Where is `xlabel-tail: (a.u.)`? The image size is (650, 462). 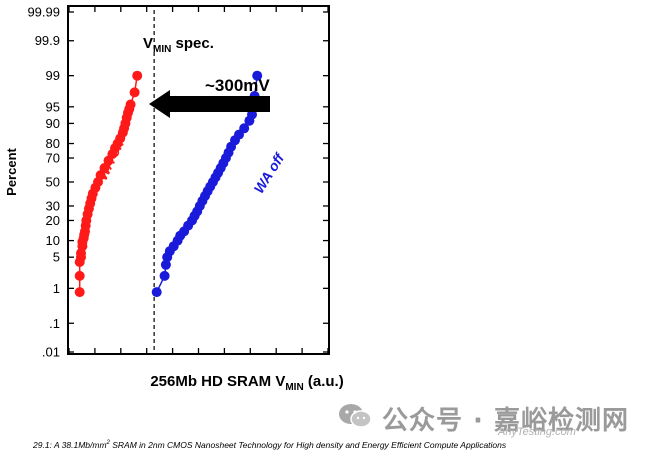 xlabel-tail: (a.u.) is located at coordinates (324, 381).